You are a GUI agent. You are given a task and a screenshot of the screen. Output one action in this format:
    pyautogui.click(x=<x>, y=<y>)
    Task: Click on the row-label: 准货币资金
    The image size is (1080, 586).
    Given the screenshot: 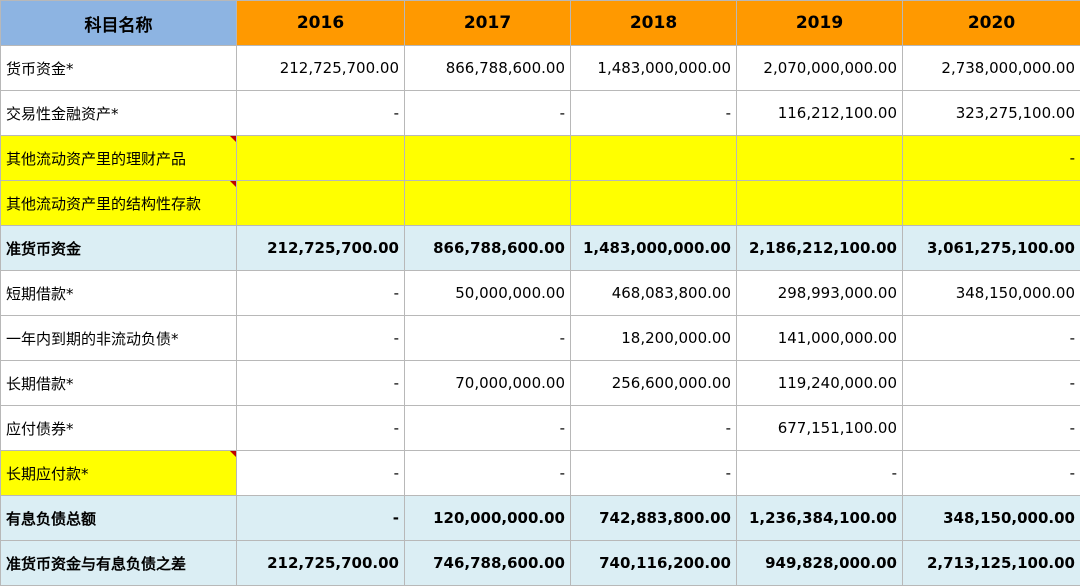 What is the action you would take?
    pyautogui.click(x=119, y=248)
    